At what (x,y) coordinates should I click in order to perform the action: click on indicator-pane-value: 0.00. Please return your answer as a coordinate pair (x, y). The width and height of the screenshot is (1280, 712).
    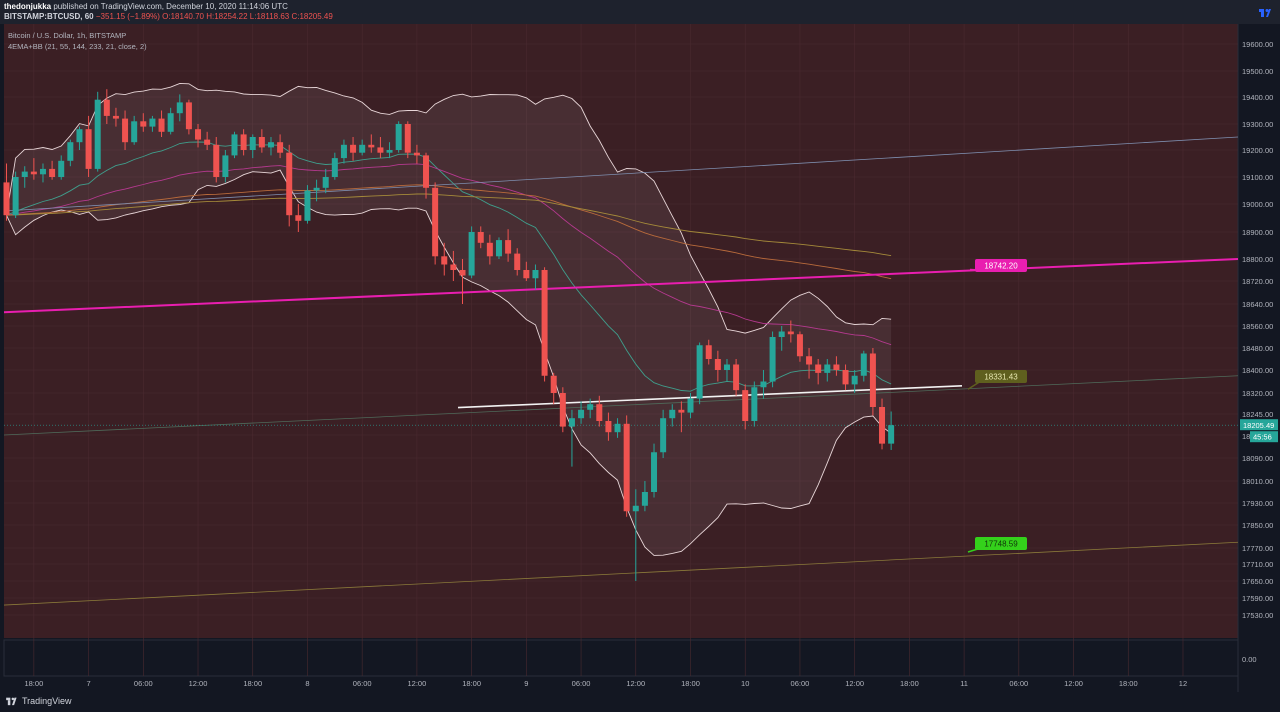
    Looking at the image, I should click on (1249, 659).